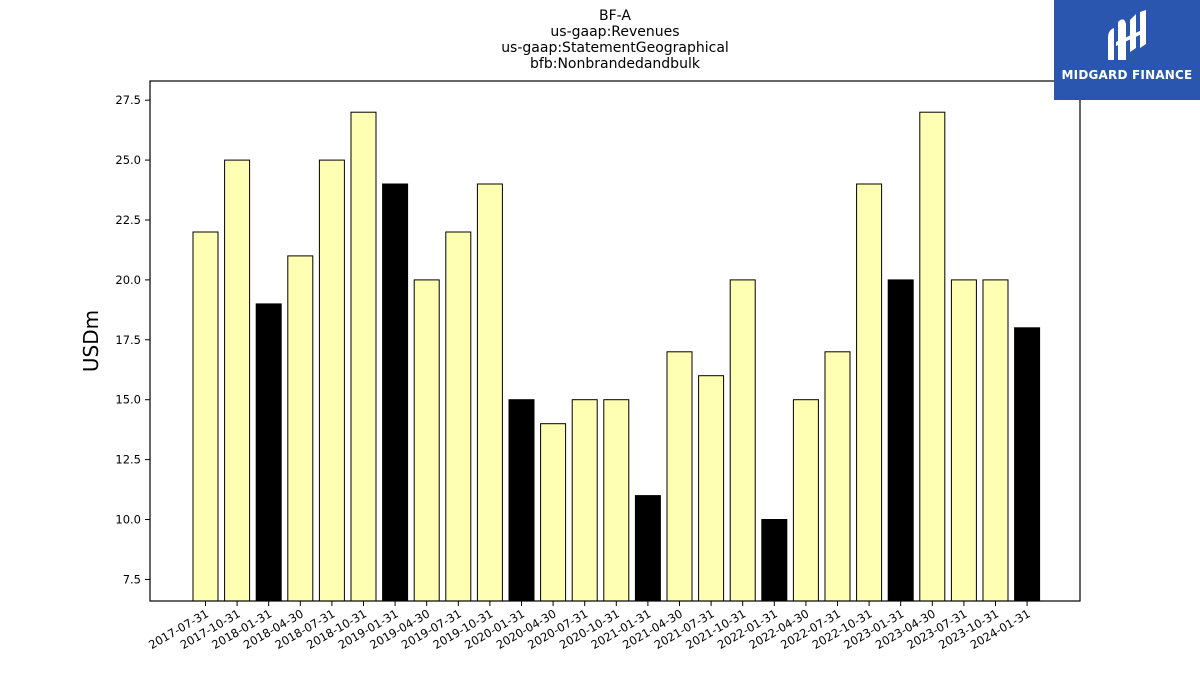 This screenshot has width=1200, height=675. What do you see at coordinates (615, 48) in the screenshot?
I see `chart-title-line-3: us-gaap:StatementGeographical` at bounding box center [615, 48].